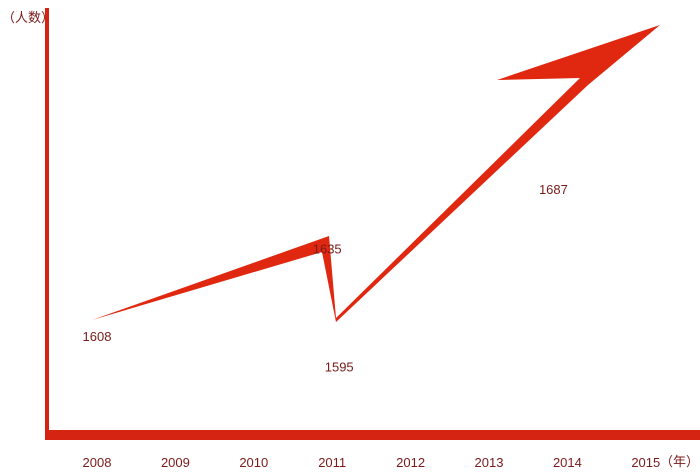  What do you see at coordinates (327, 248) in the screenshot?
I see `data-label: 1635` at bounding box center [327, 248].